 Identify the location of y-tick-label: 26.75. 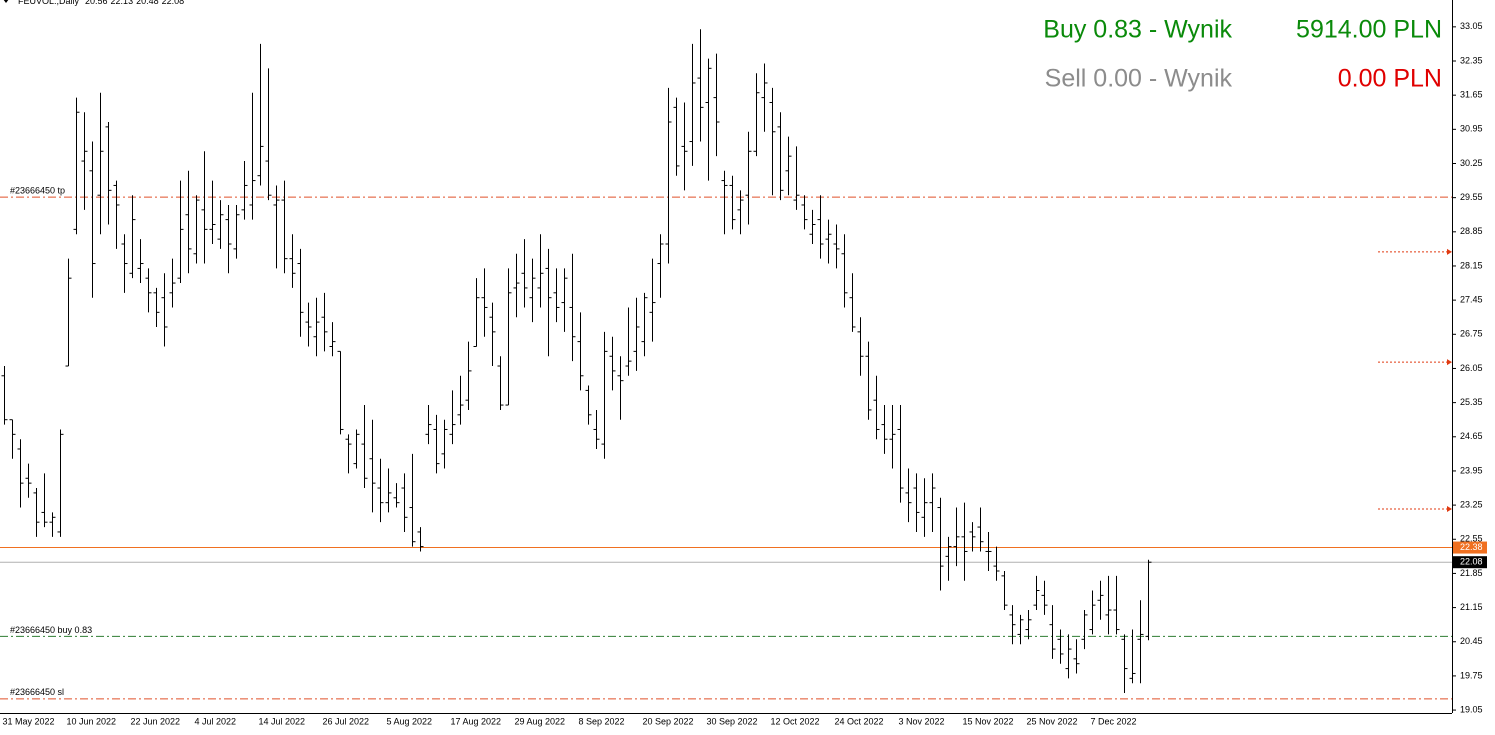
(1471, 334).